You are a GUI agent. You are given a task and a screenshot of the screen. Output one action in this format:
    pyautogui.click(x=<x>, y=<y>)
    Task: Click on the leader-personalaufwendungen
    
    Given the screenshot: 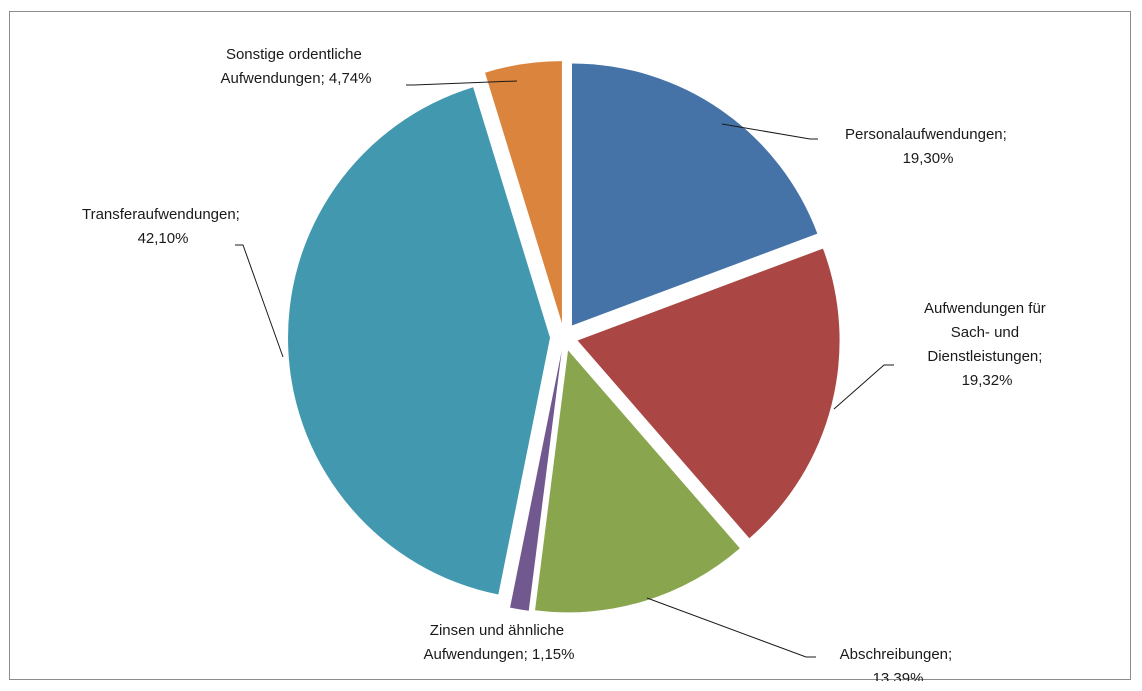 What is the action you would take?
    pyautogui.click(x=769, y=131)
    